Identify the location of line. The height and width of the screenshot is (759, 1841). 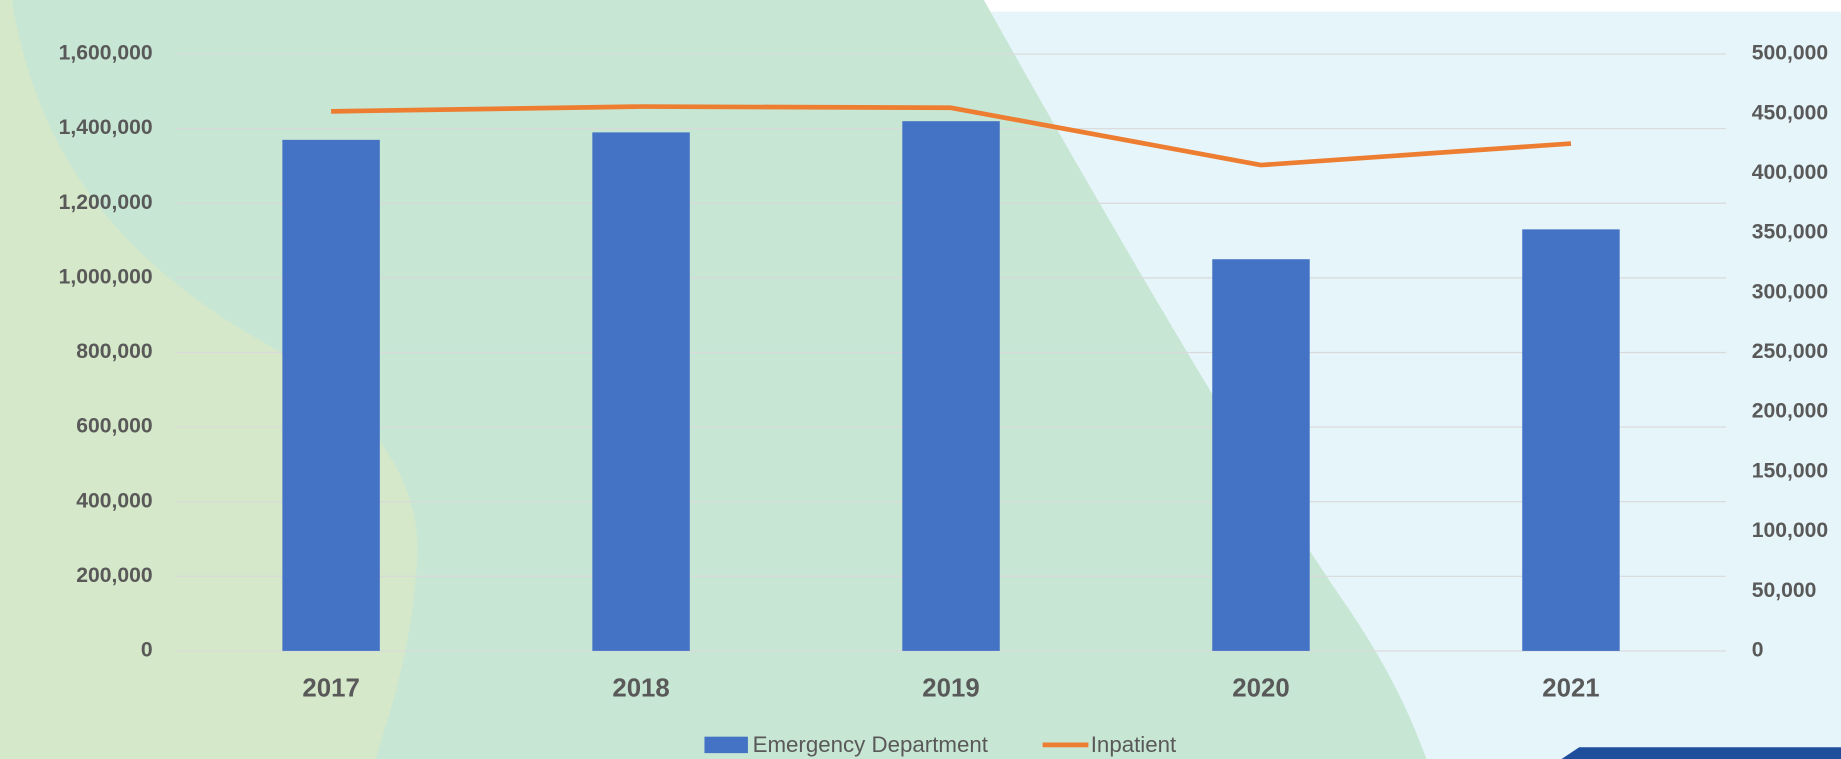
(951, 136).